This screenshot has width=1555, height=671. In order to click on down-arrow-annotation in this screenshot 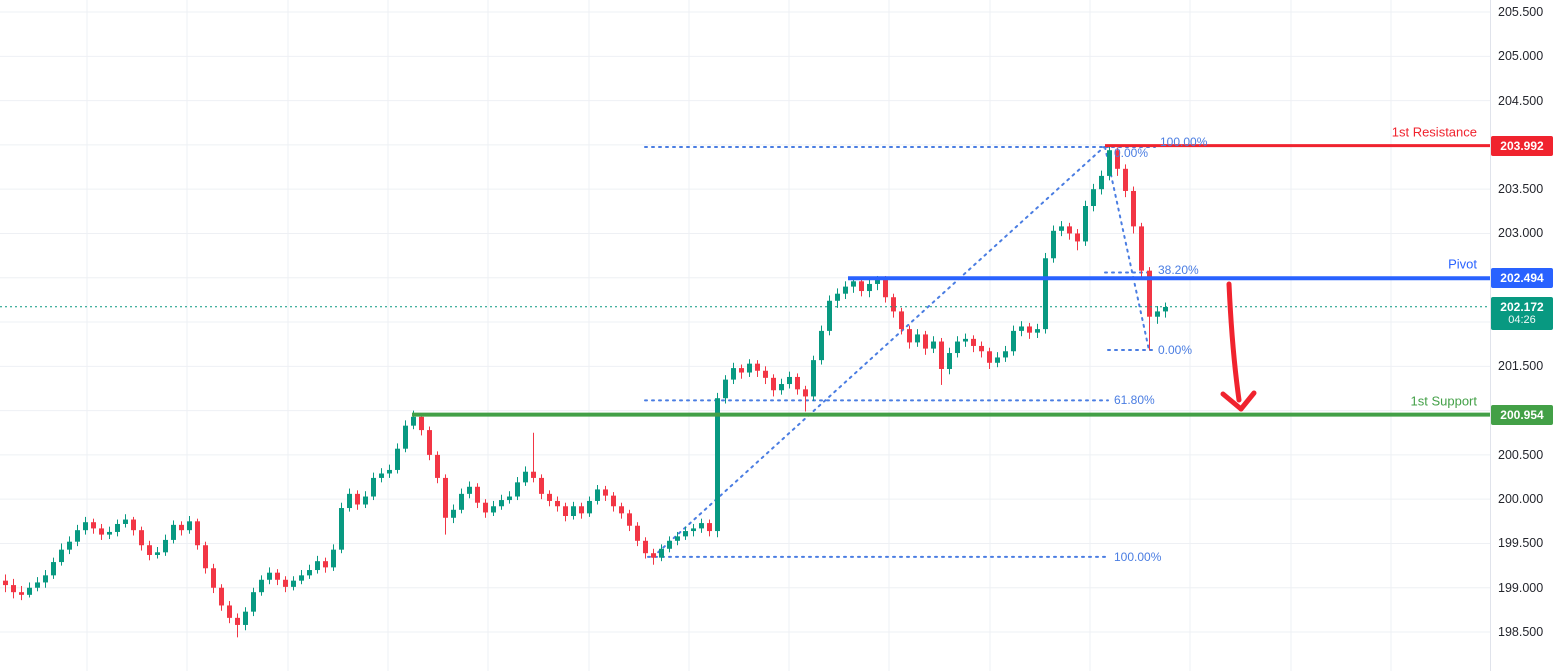, I will do `click(1238, 346)`.